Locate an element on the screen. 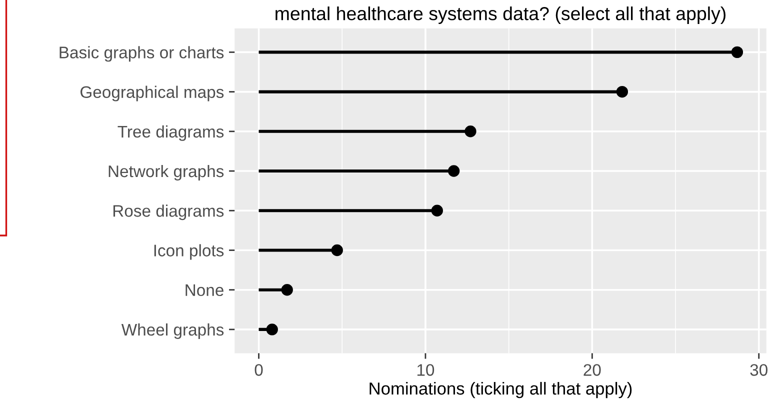 Image resolution: width=782 pixels, height=406 pixels. y-tick-label: Geographical maps is located at coordinates (152, 94).